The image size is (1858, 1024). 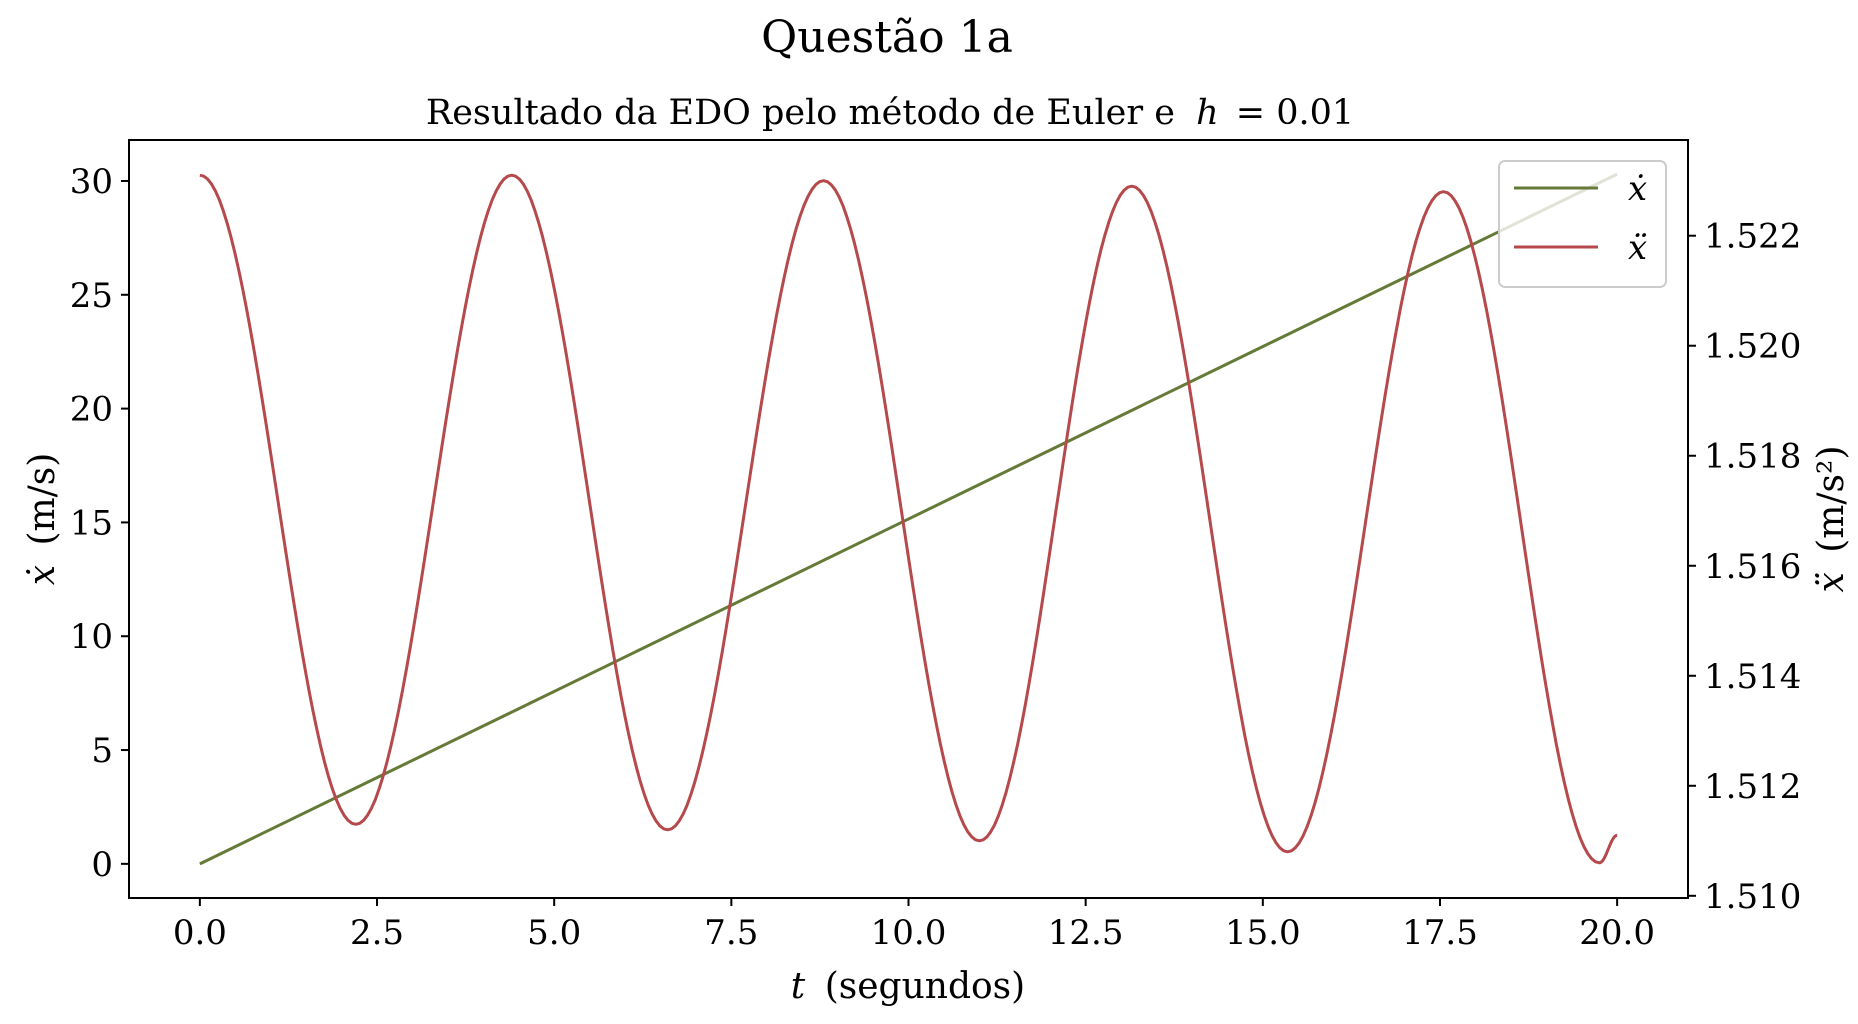 What do you see at coordinates (102, 751) in the screenshot?
I see `y-left-tick-label: 5` at bounding box center [102, 751].